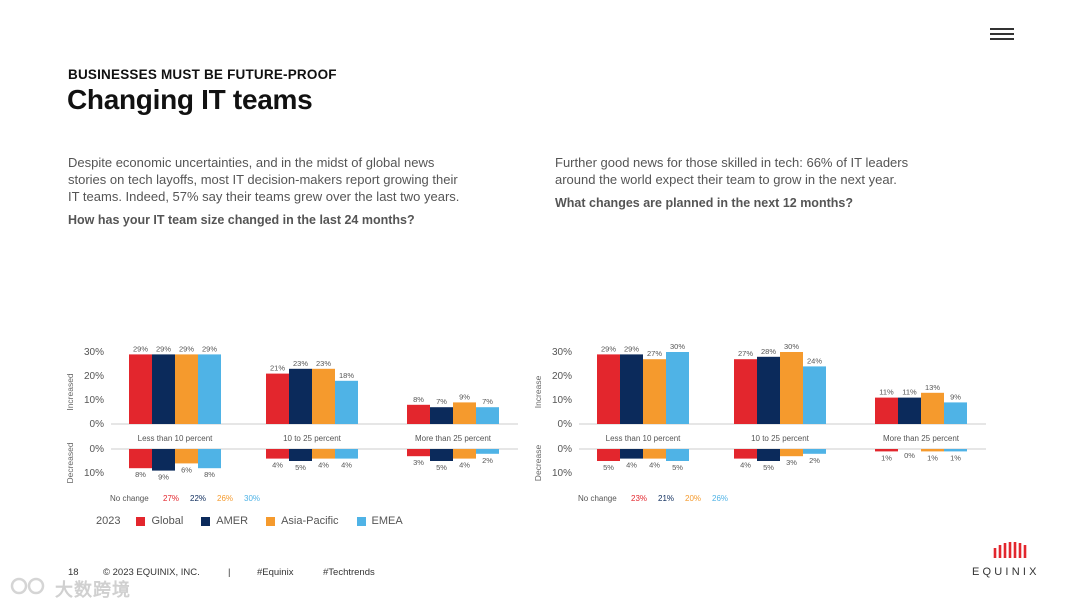 The width and height of the screenshot is (1080, 608). I want to click on footer-hashtag-techtrends: #Techtrends, so click(349, 572).